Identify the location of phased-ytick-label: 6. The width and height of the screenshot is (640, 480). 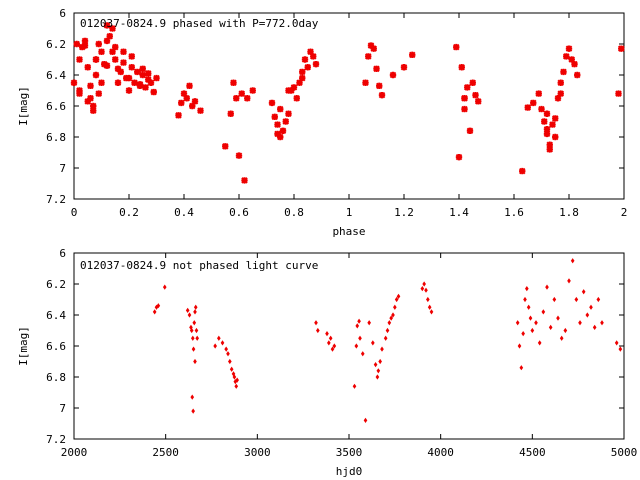
(62, 13).